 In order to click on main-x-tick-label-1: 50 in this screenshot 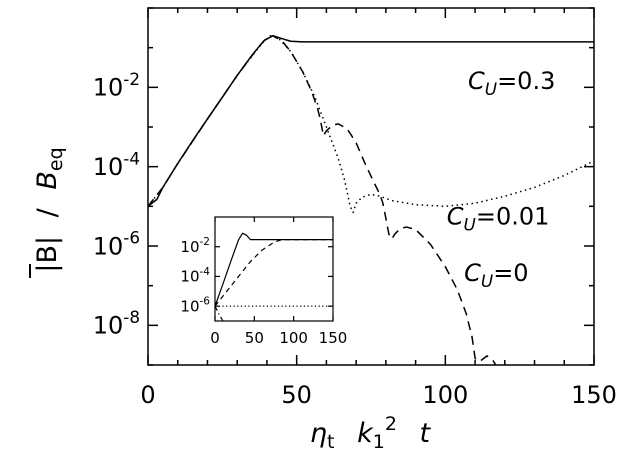, I will do `click(296, 395)`.